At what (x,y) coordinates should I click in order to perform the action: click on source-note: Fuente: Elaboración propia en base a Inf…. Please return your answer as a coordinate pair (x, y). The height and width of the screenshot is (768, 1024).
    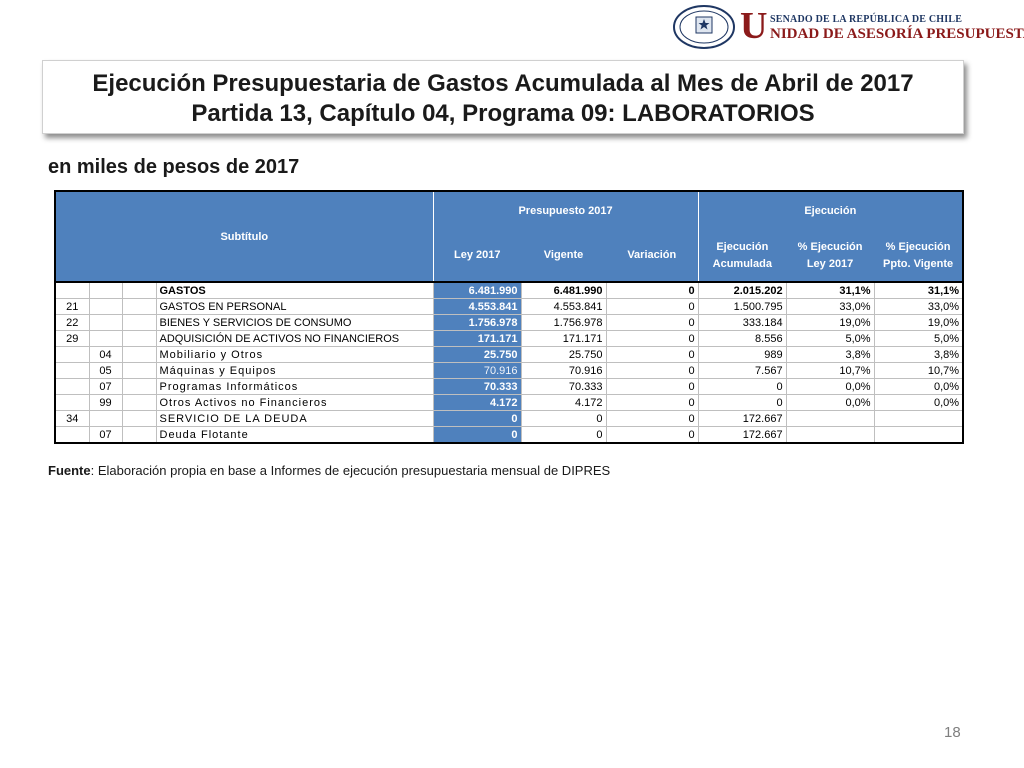
    Looking at the image, I should click on (329, 470).